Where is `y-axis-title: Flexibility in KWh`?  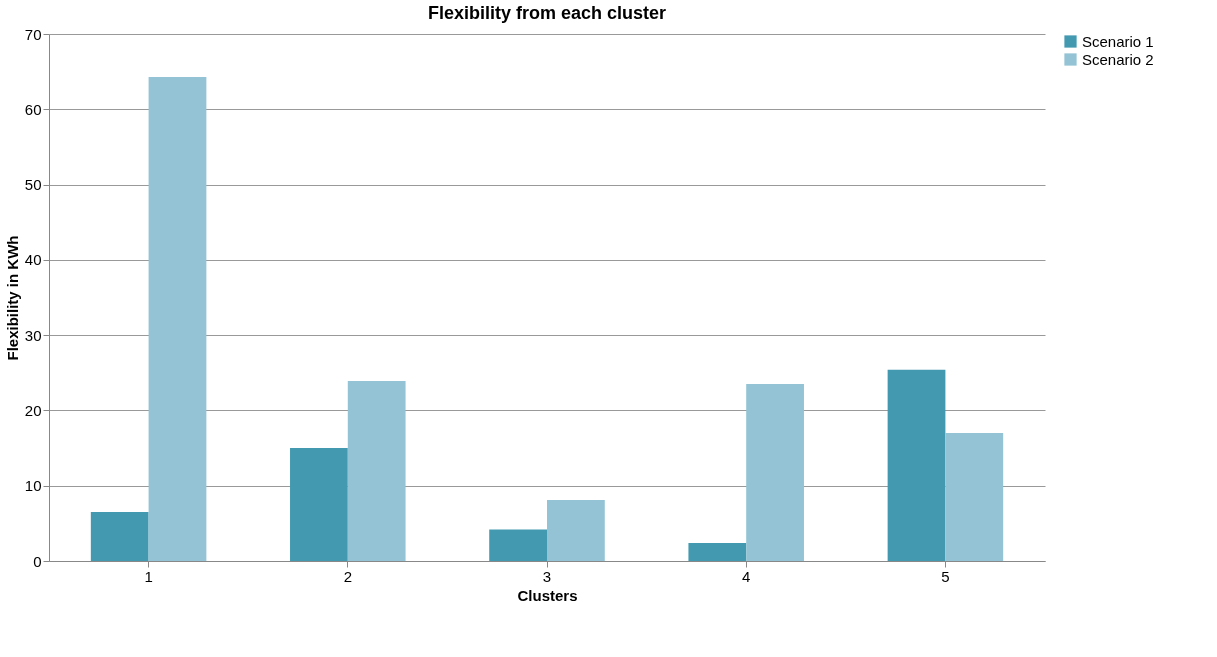
y-axis-title: Flexibility in KWh is located at coordinates (12, 298).